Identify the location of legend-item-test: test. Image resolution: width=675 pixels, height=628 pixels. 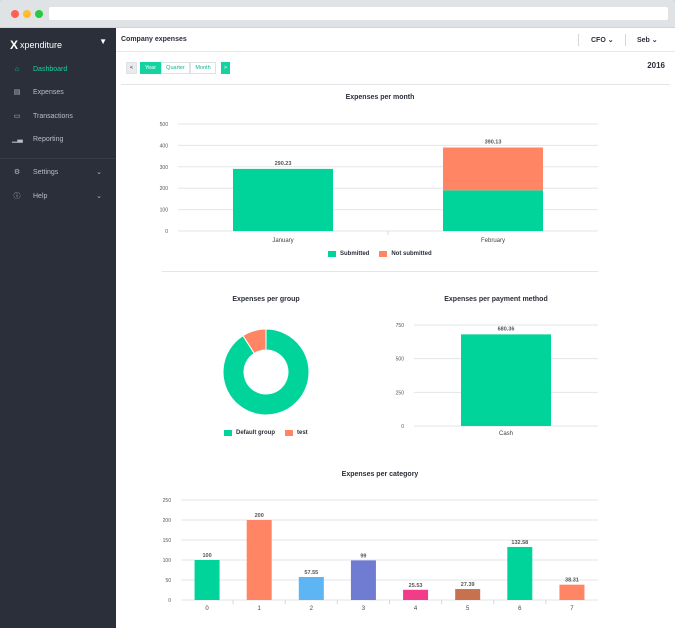
(296, 433).